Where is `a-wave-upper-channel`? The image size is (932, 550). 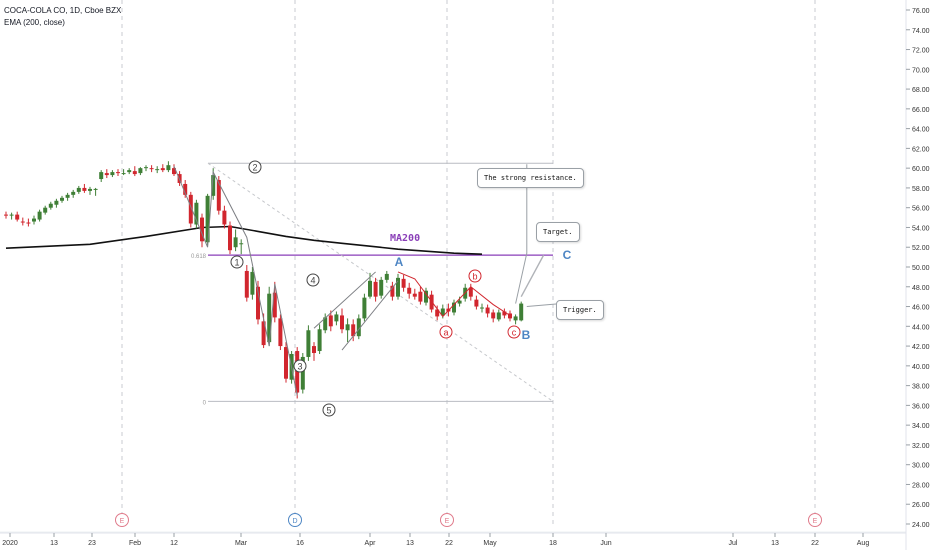
a-wave-upper-channel is located at coordinates (344, 300).